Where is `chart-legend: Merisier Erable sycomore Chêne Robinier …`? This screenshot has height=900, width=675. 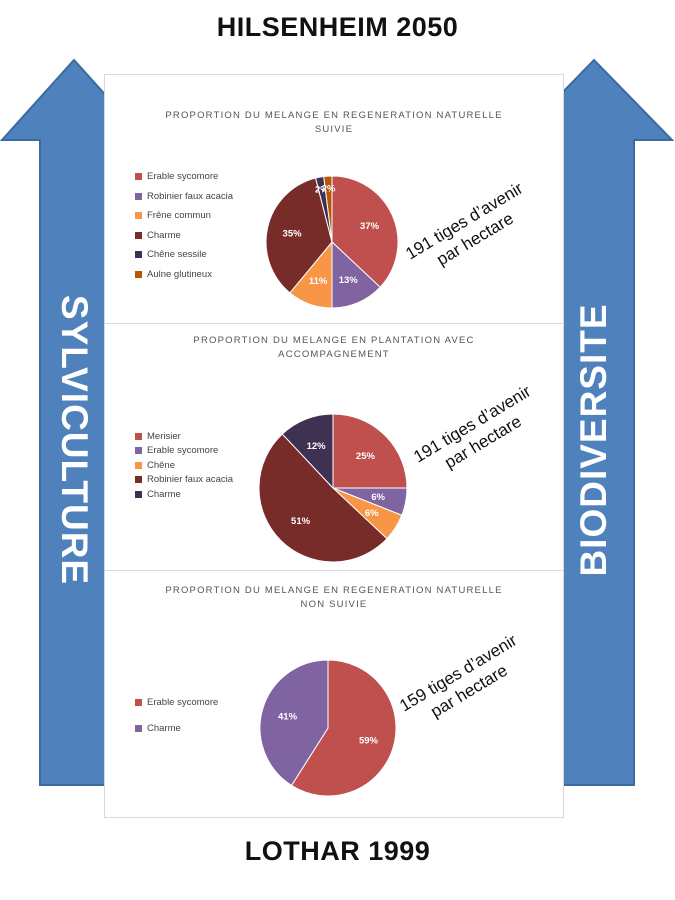
chart-legend: Merisier Erable sycomore Chêne Robinier … is located at coordinates (184, 465).